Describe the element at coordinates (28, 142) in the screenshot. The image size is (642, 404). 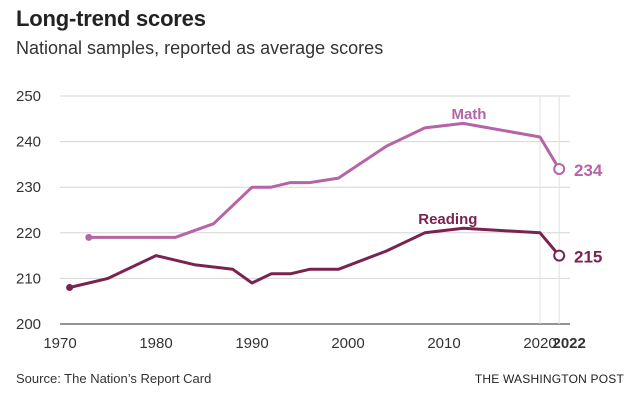
I see `y-tick-label-240: 240` at that location.